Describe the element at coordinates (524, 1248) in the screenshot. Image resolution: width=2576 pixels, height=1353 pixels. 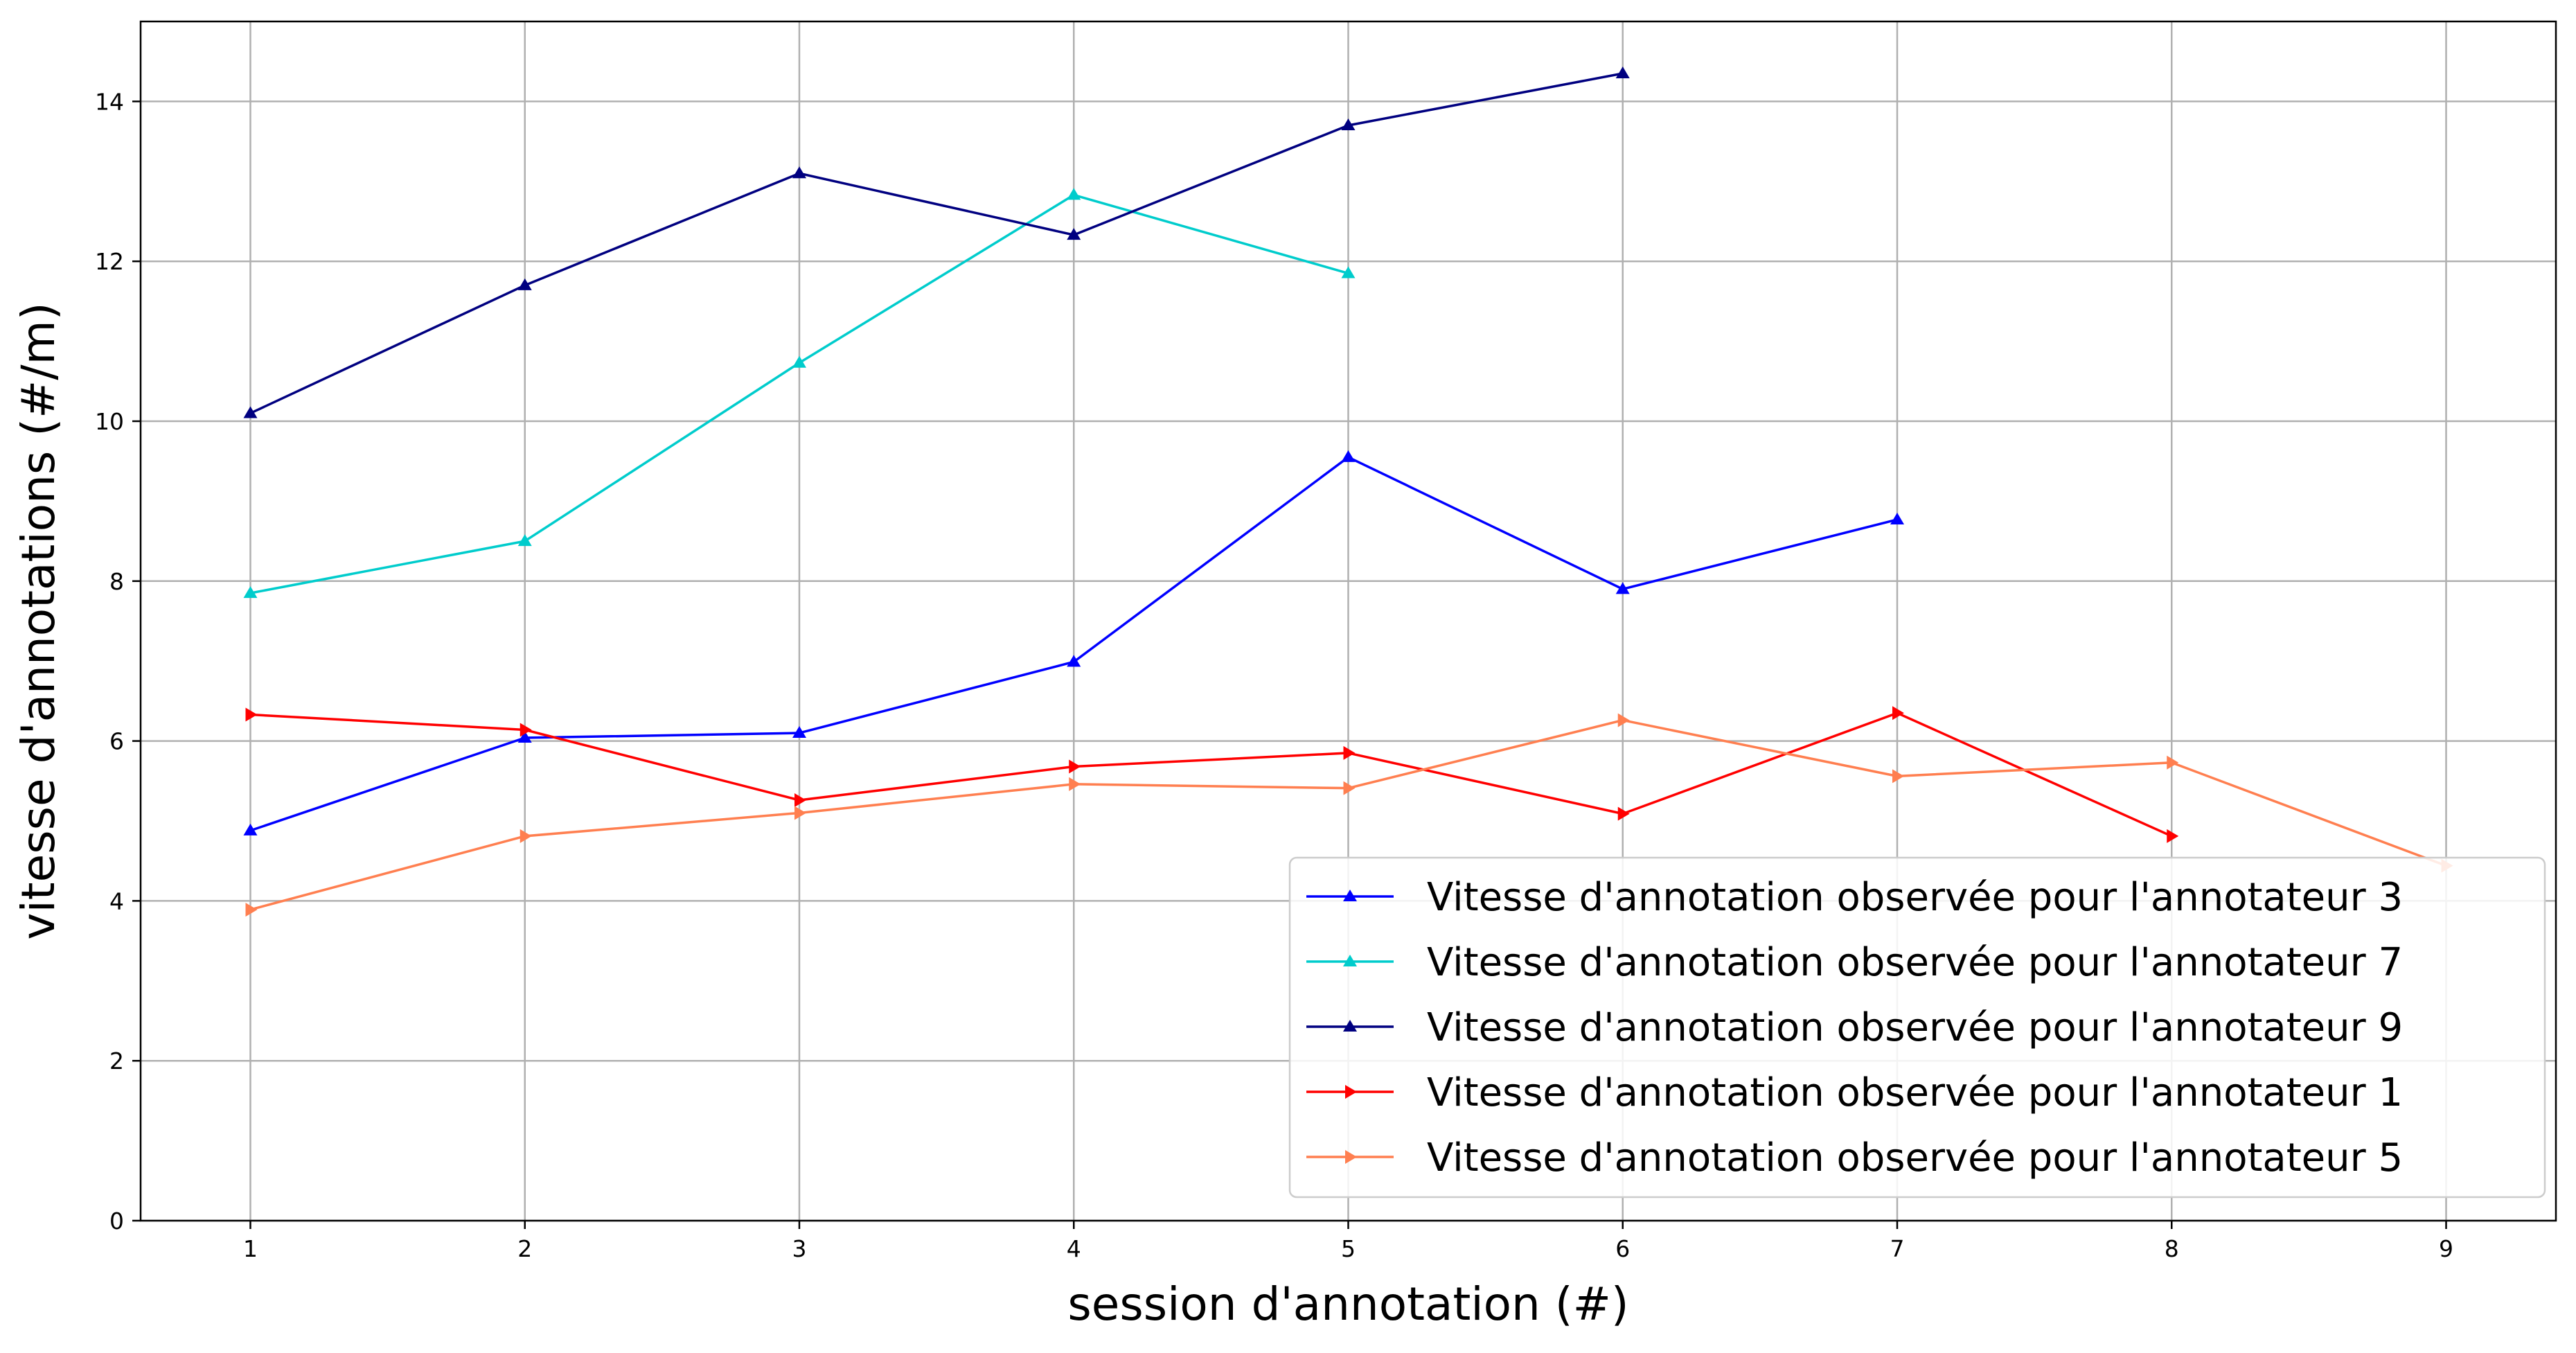
I see `x-tick-label: 2` at that location.